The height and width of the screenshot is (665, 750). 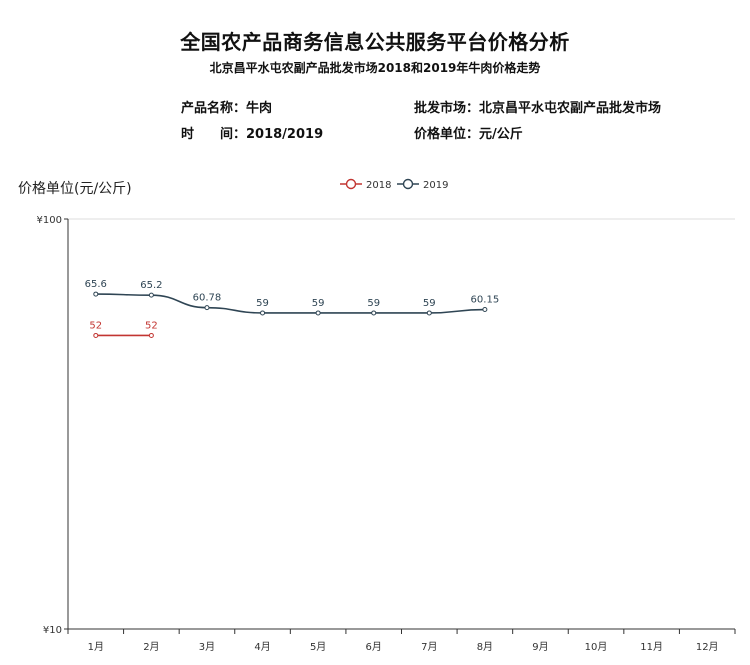 What do you see at coordinates (378, 185) in the screenshot?
I see `legend-label: 2018` at bounding box center [378, 185].